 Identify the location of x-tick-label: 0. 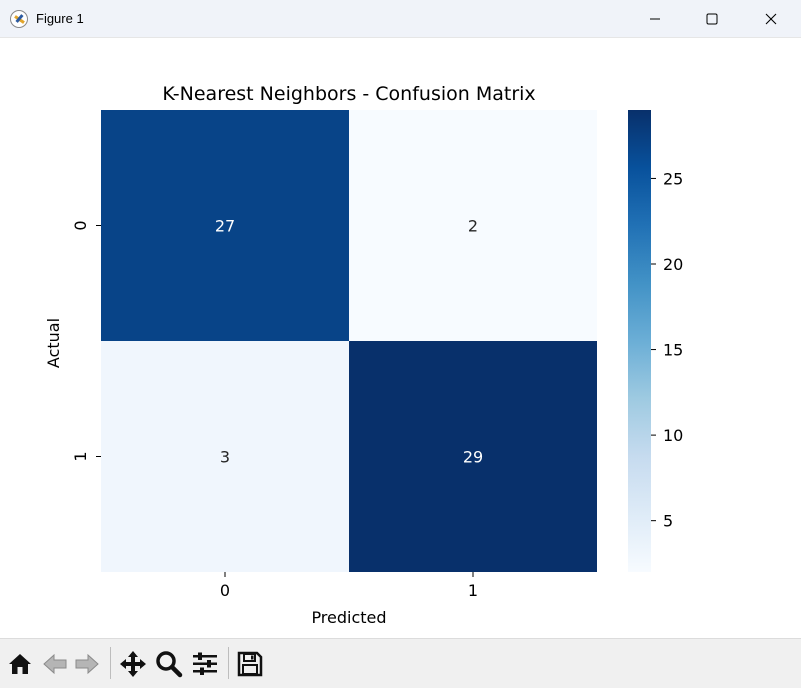
(225, 590).